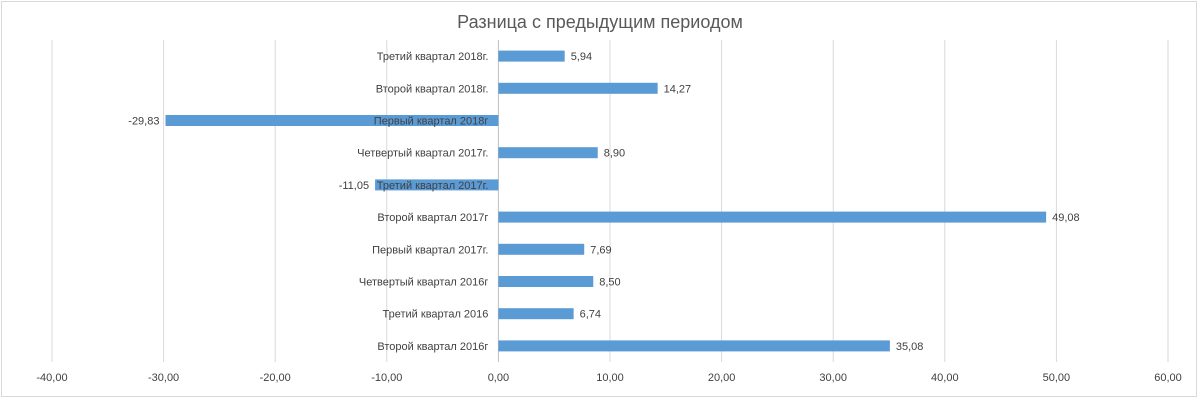  I want to click on value-label: -29,83, so click(143, 122).